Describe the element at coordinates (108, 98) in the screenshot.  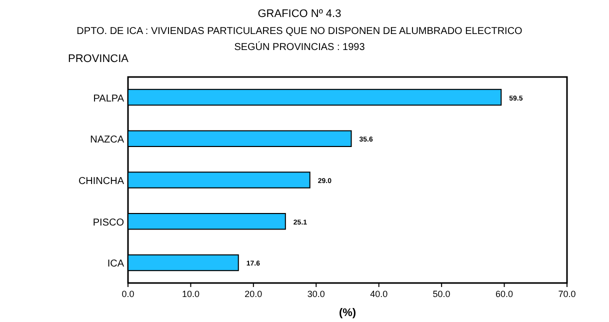
I see `y-tick-label: PALPA` at that location.